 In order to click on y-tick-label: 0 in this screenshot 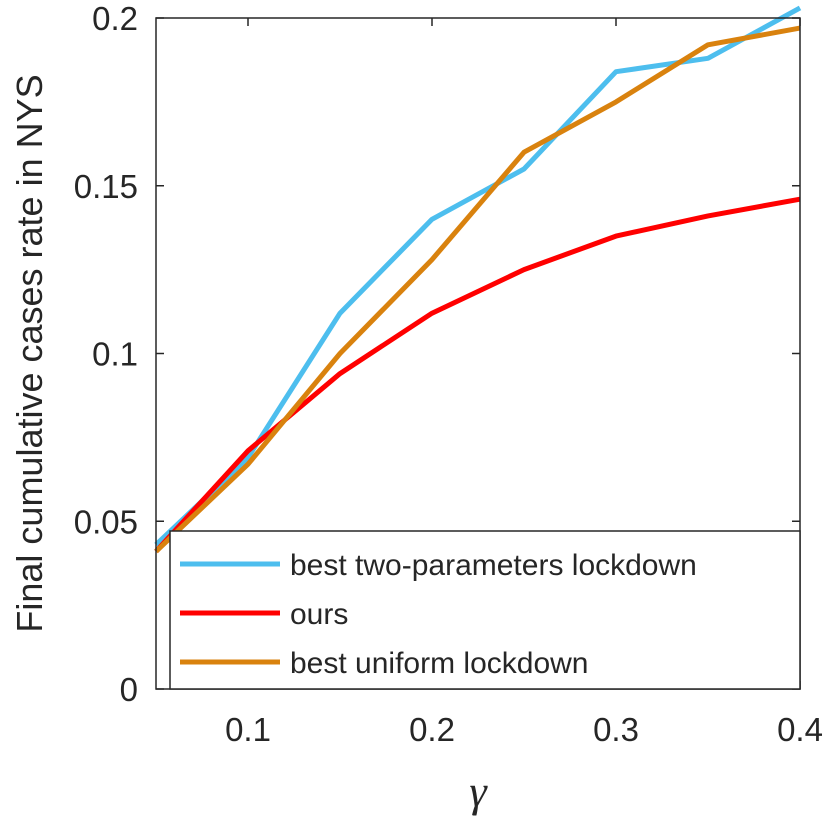, I will do `click(129, 689)`.